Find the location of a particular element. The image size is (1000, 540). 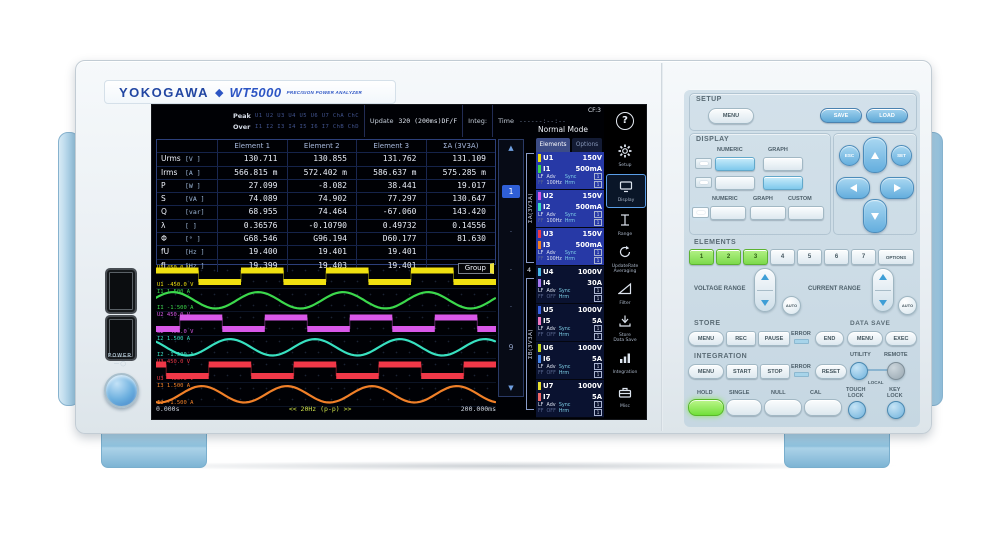

esc-button: ESC is located at coordinates (849, 155).